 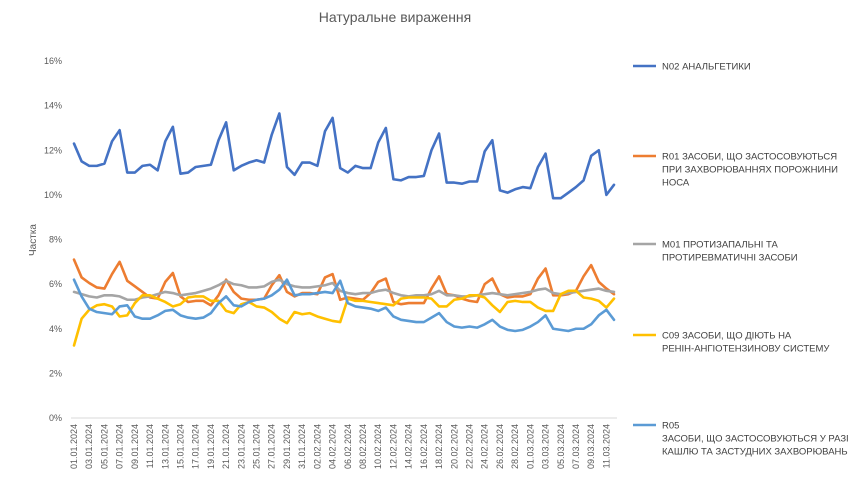 What do you see at coordinates (74, 446) in the screenshot?
I see `x-tick-label: 01.01.2024` at bounding box center [74, 446].